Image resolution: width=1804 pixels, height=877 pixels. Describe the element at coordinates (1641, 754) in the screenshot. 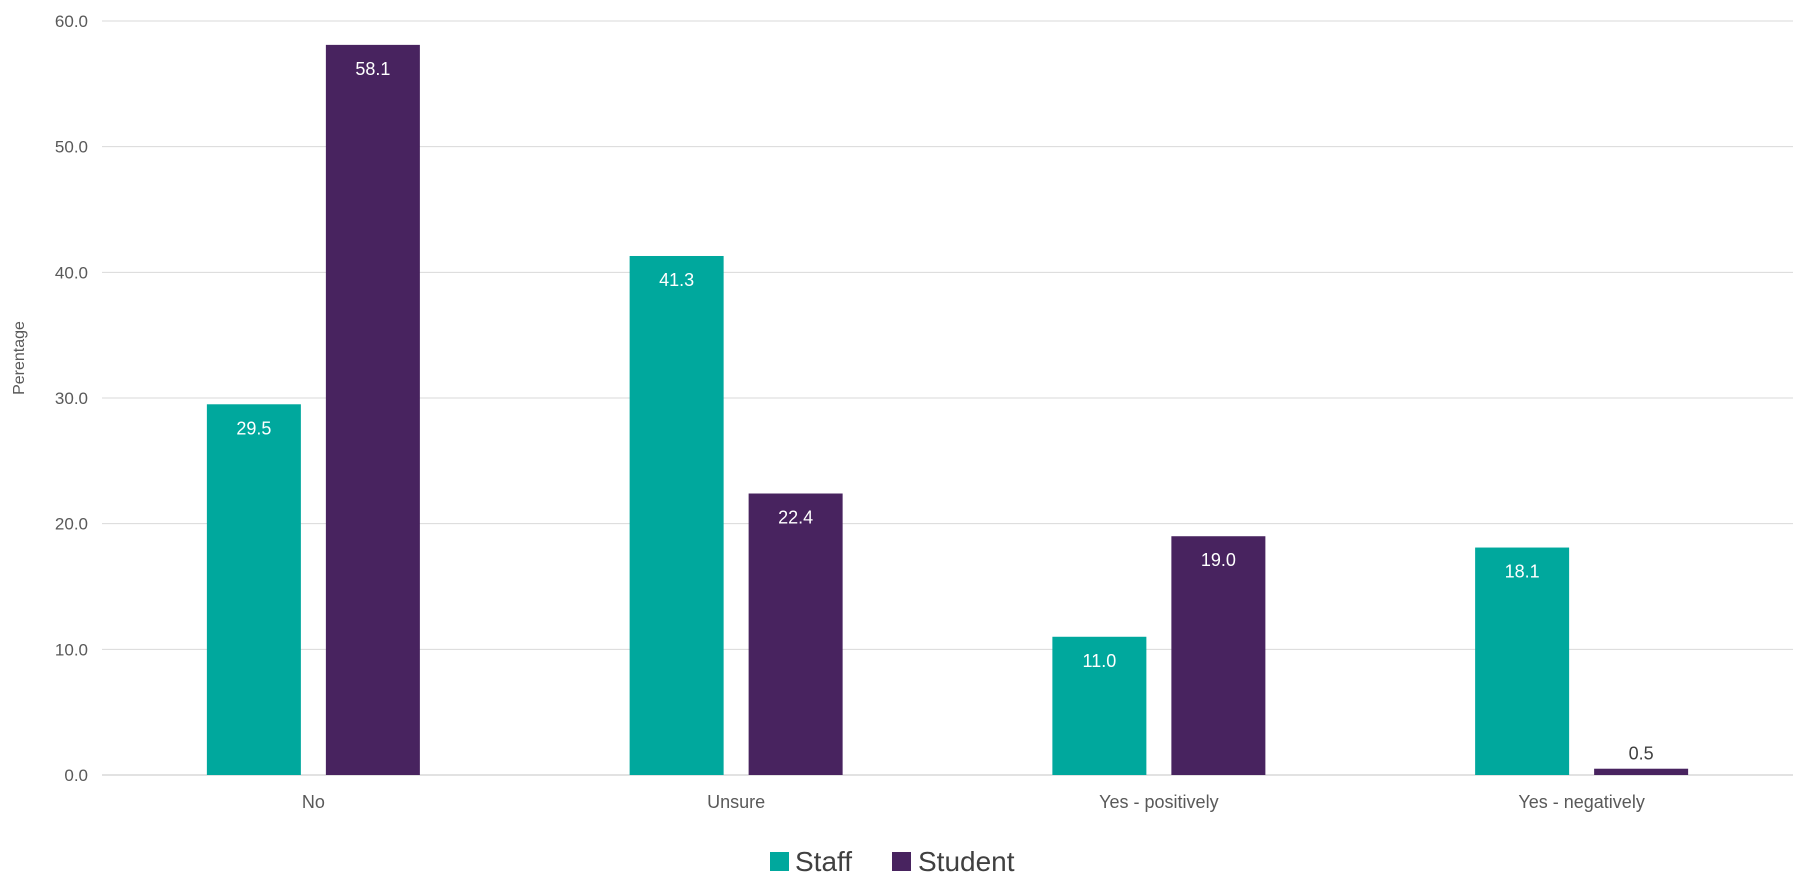

I see `data-label: 0.5` at that location.